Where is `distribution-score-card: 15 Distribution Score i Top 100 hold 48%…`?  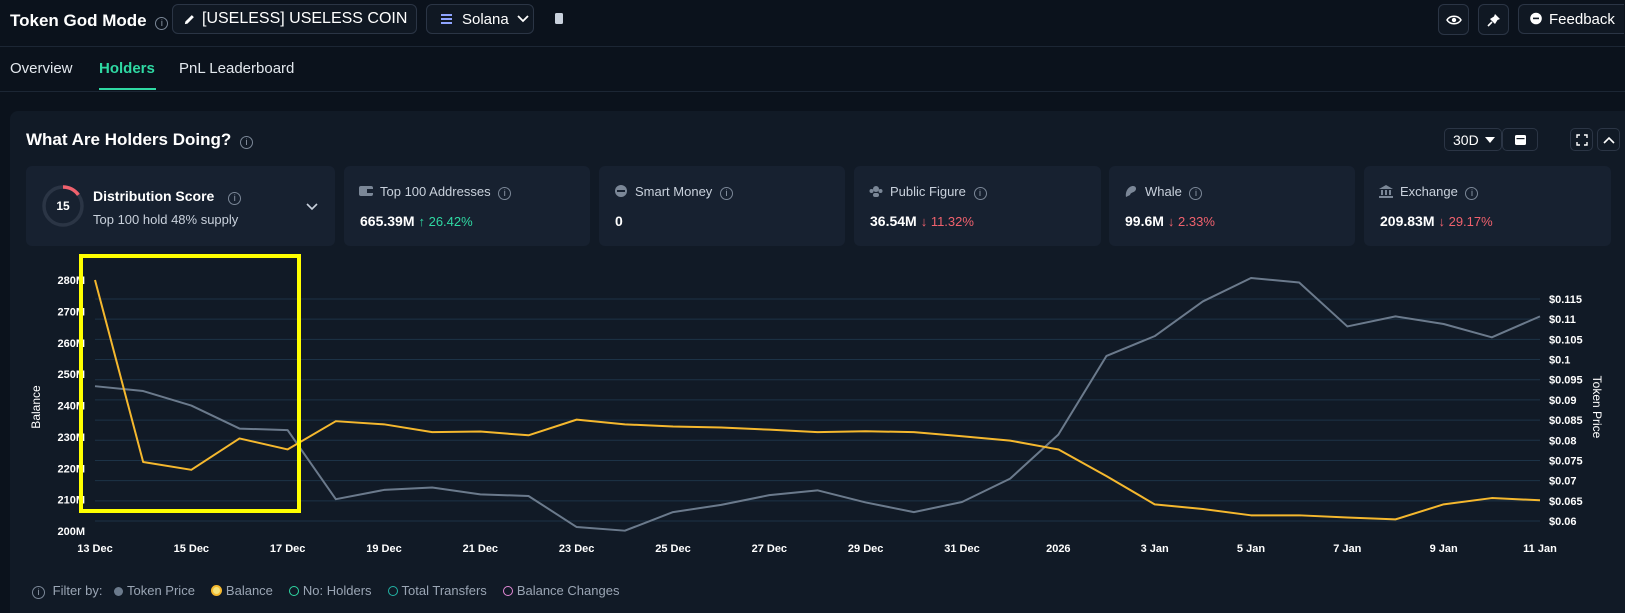 distribution-score-card: 15 Distribution Score i Top 100 hold 48%… is located at coordinates (180, 206).